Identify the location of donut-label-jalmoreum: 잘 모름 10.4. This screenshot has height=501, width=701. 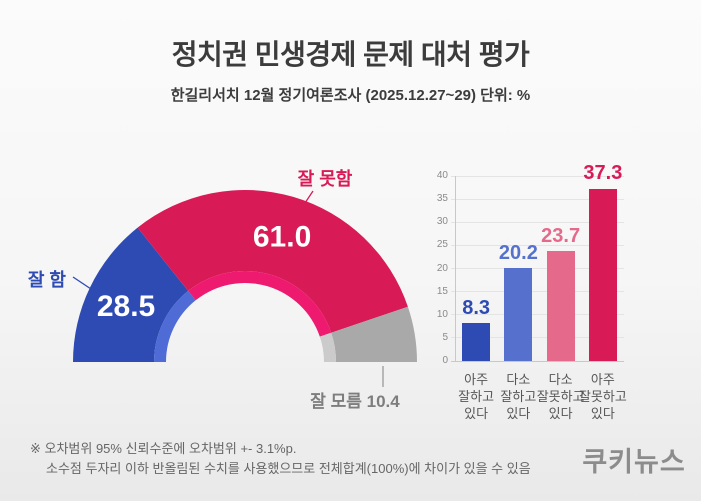
(355, 399).